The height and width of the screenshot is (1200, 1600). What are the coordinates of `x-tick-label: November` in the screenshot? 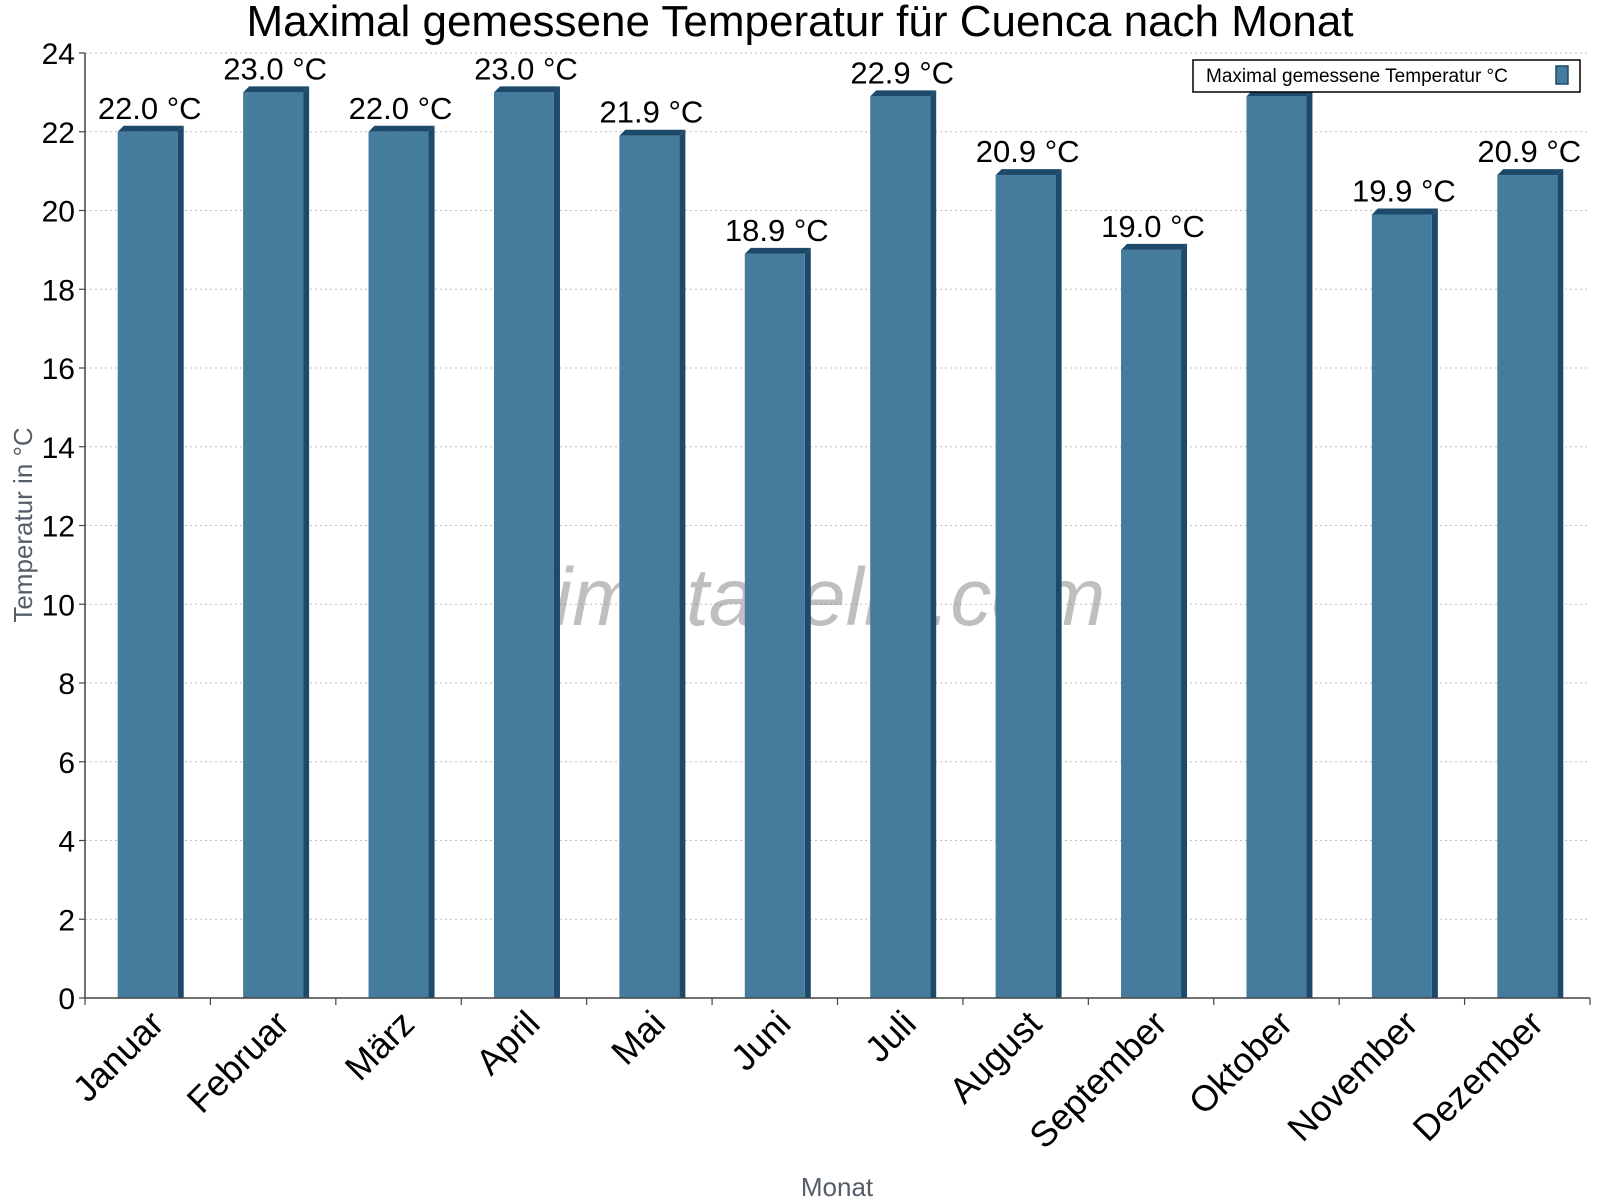 It's located at (1352, 1076).